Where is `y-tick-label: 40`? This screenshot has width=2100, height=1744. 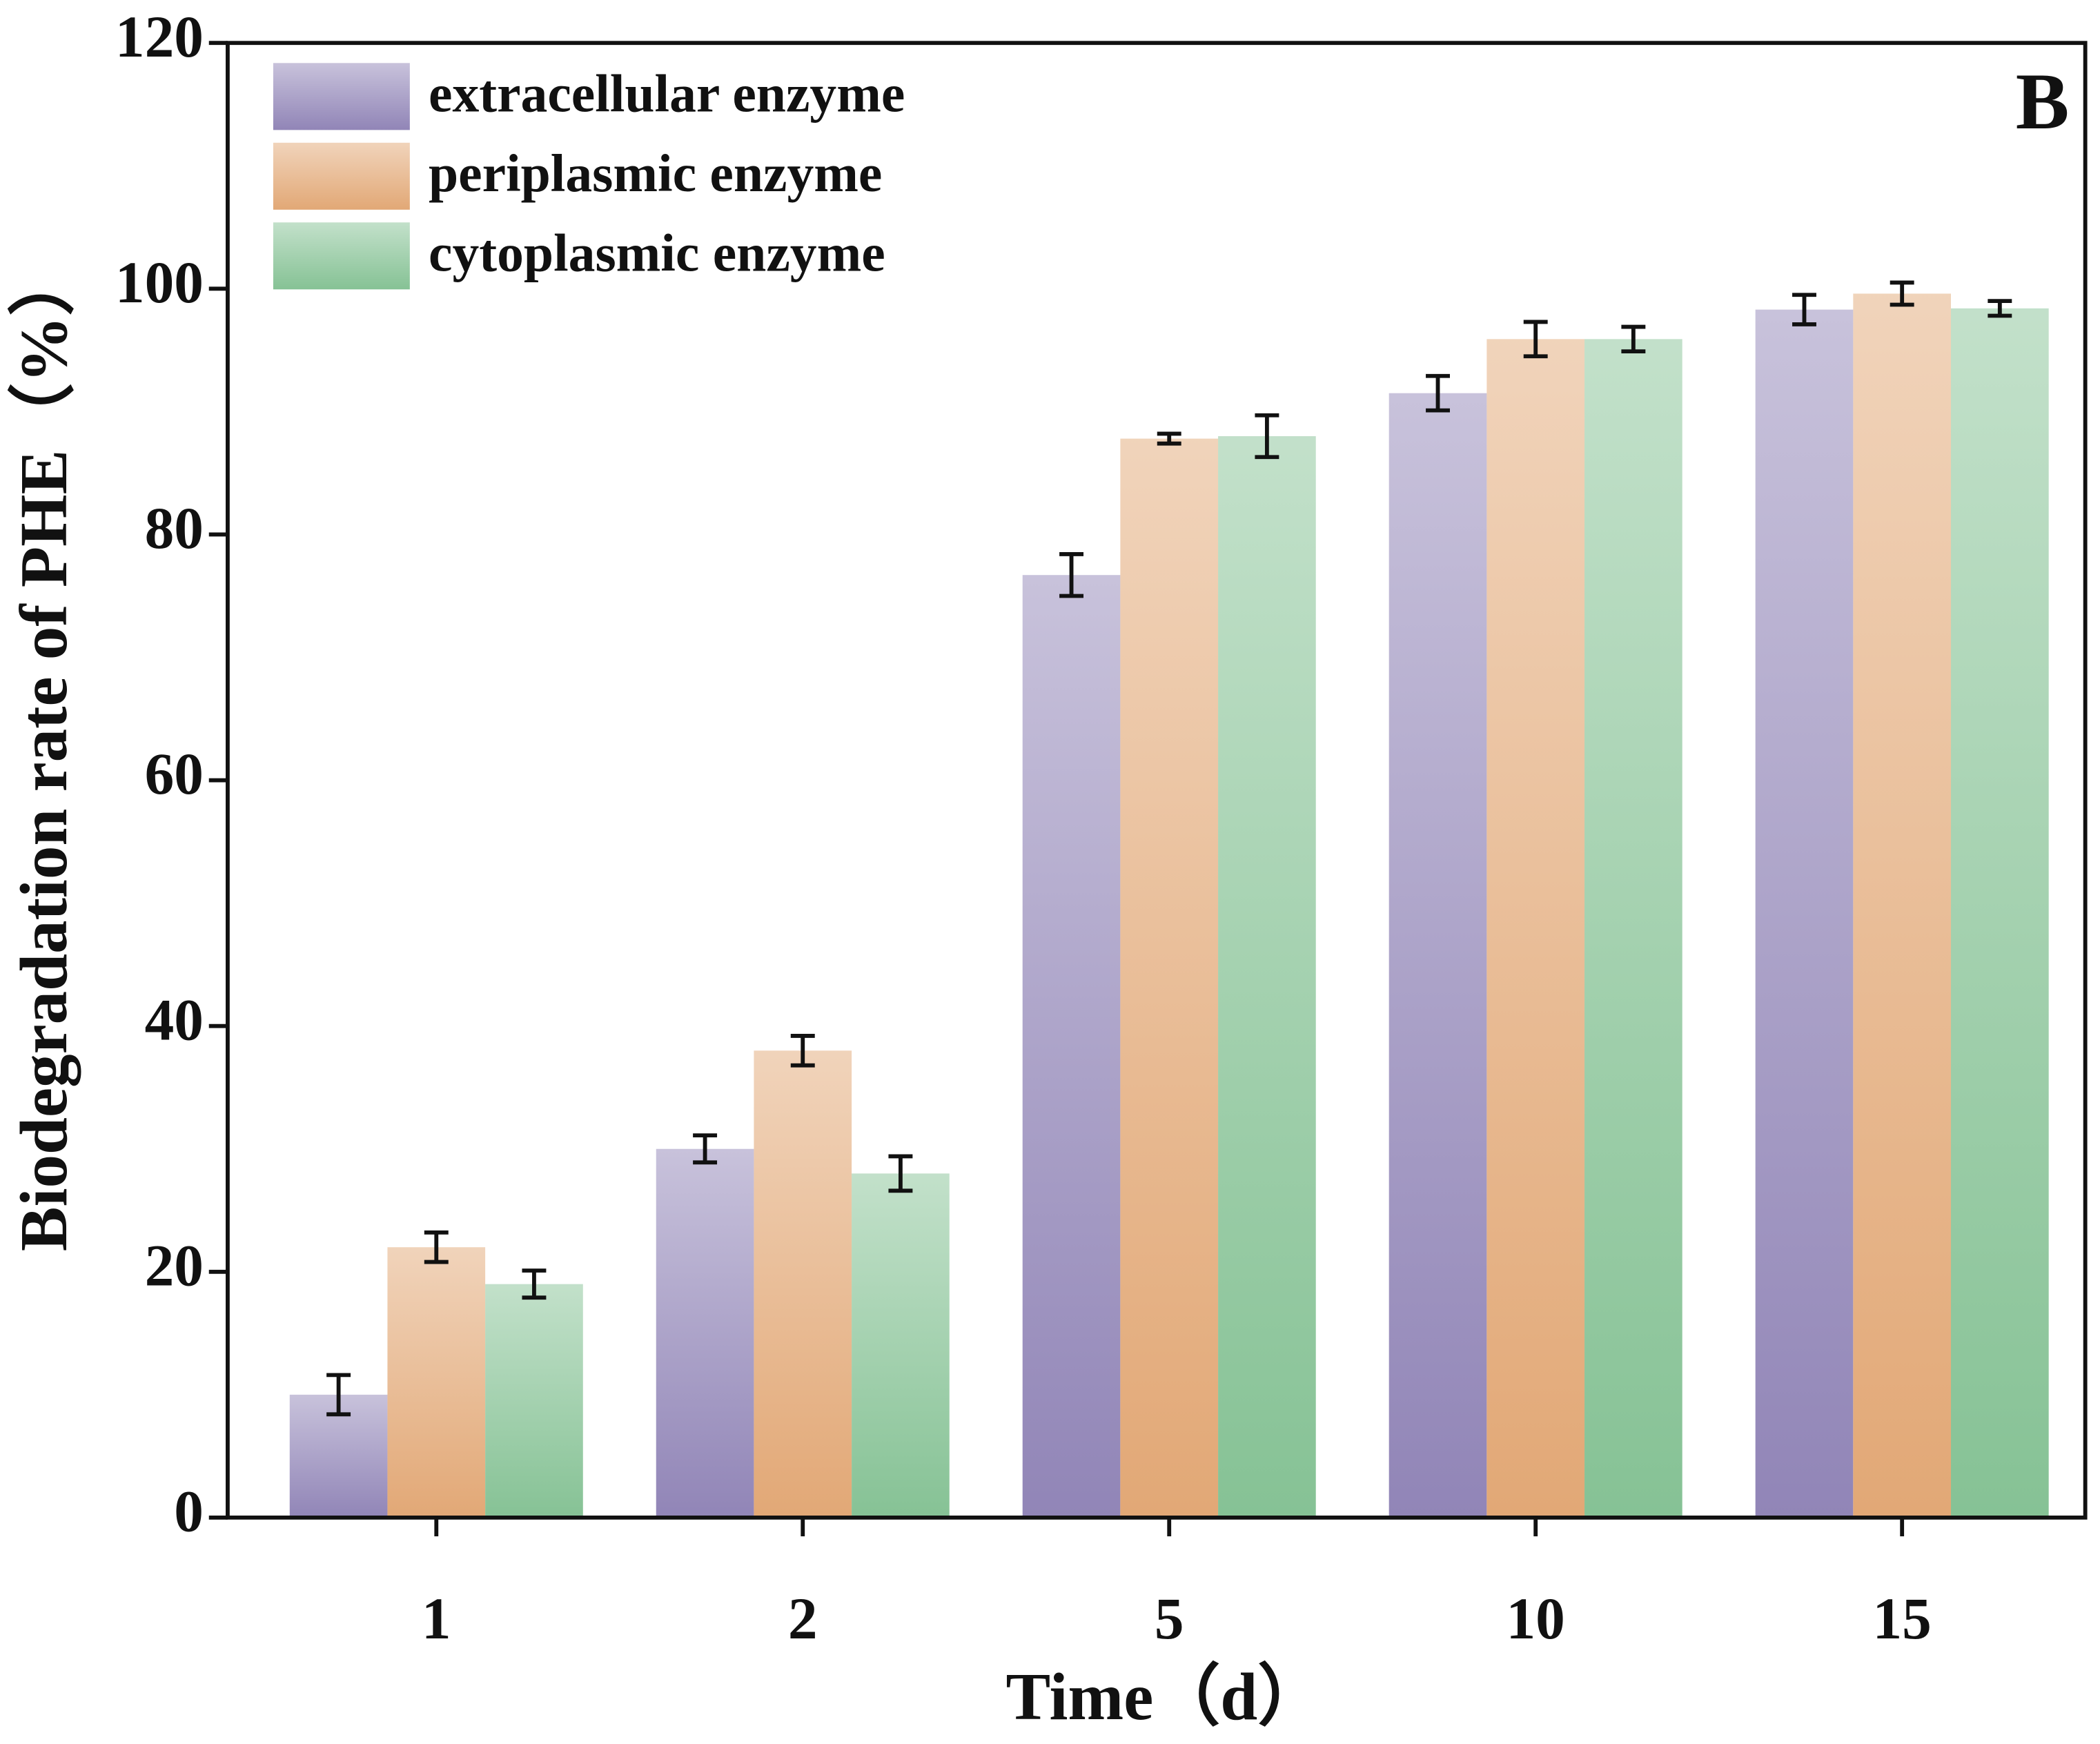 y-tick-label: 40 is located at coordinates (174, 1020).